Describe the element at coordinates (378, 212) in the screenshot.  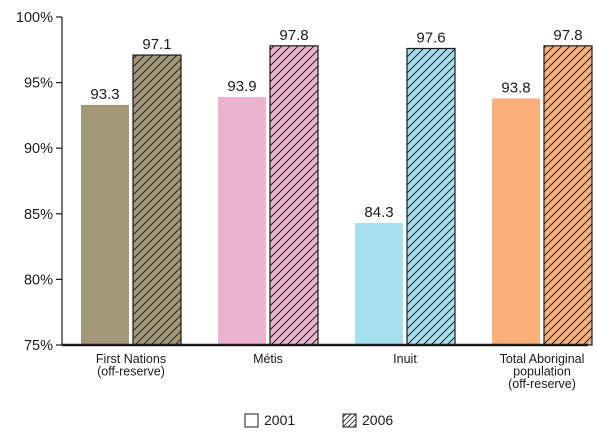
I see `value-label-2001-2: 84.3` at that location.